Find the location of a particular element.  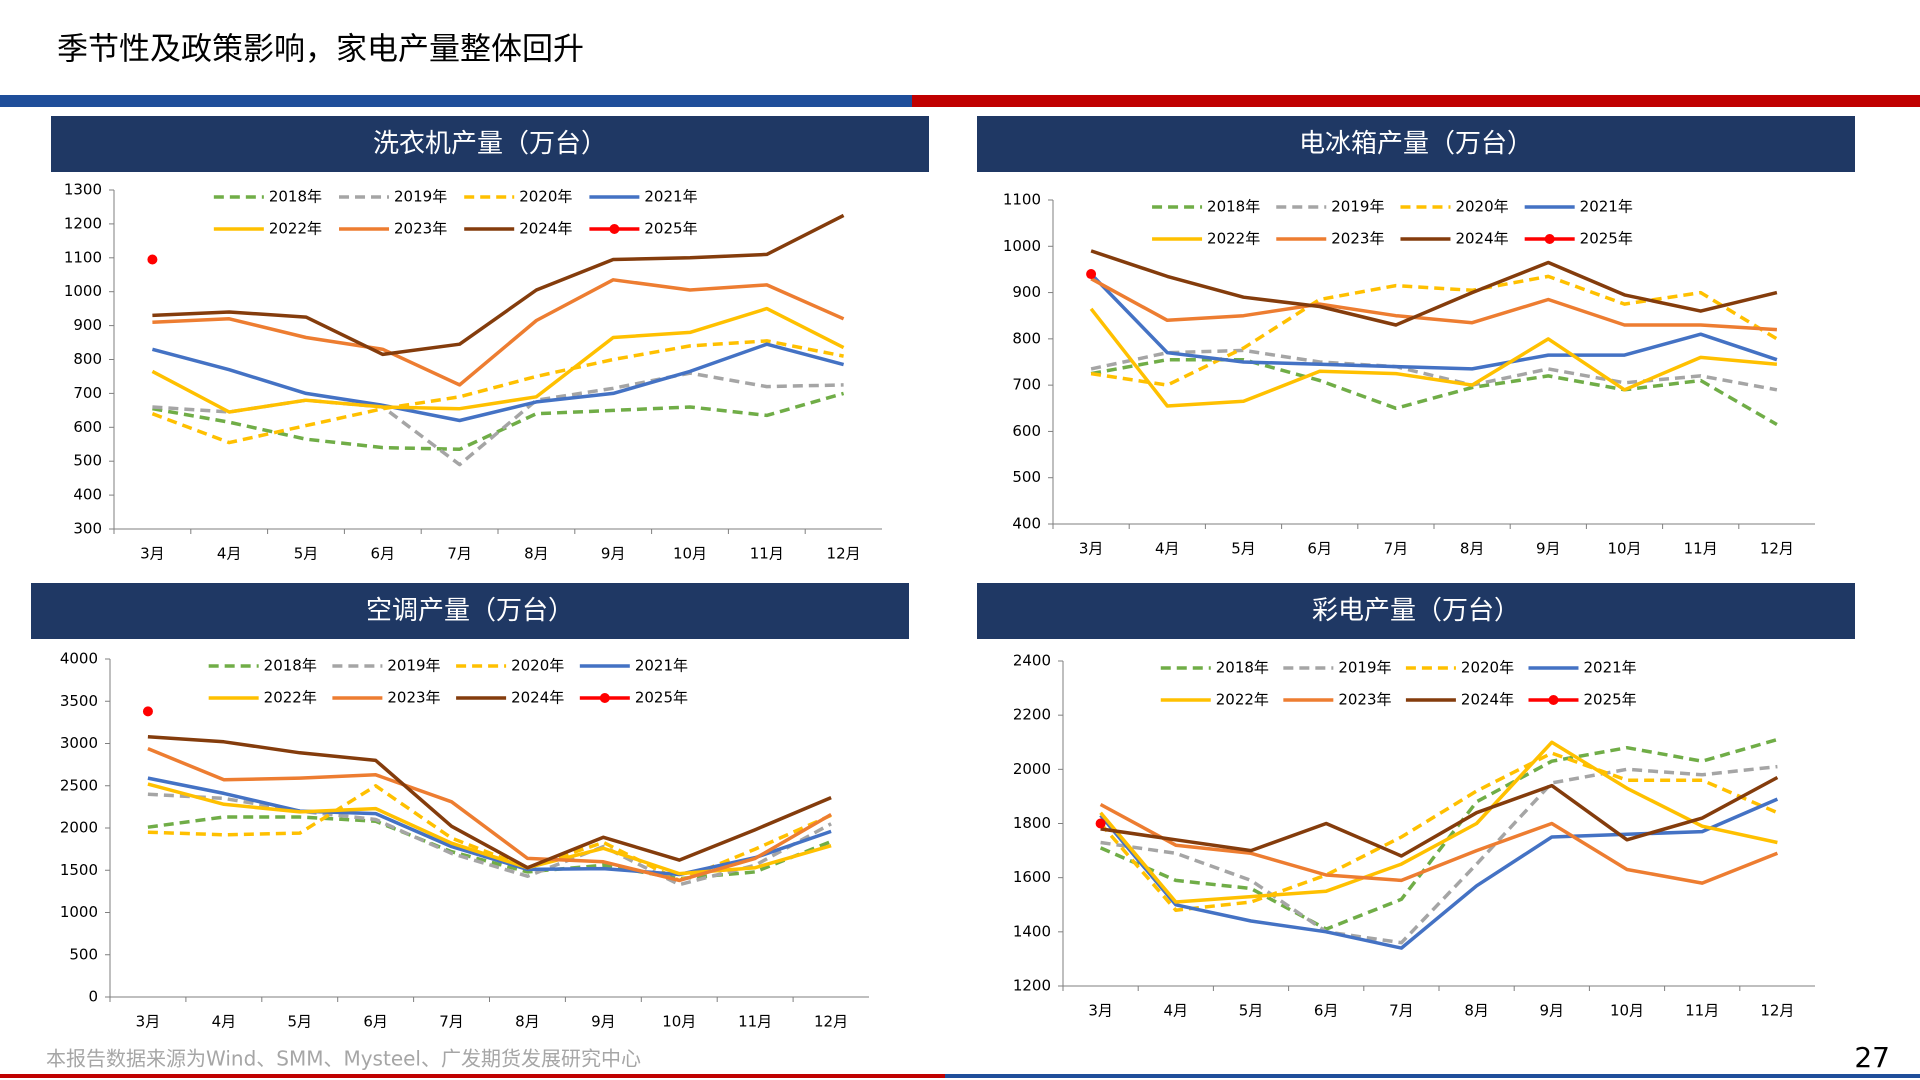

chart-title: 空调产量（万台） is located at coordinates (470, 611).